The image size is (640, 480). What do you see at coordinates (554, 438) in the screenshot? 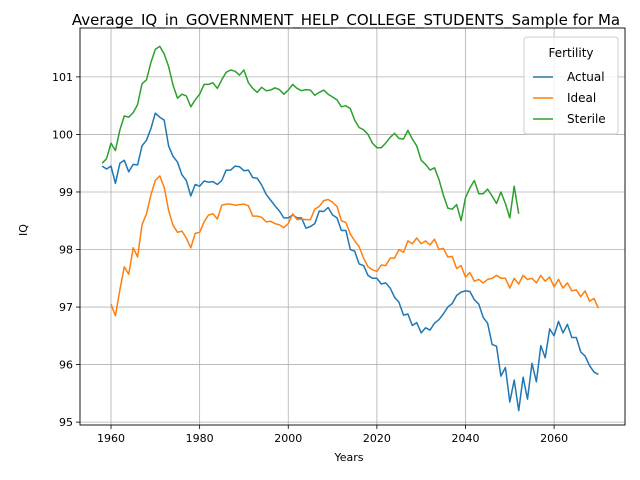
I see `x-tick-label: 2060` at bounding box center [554, 438].